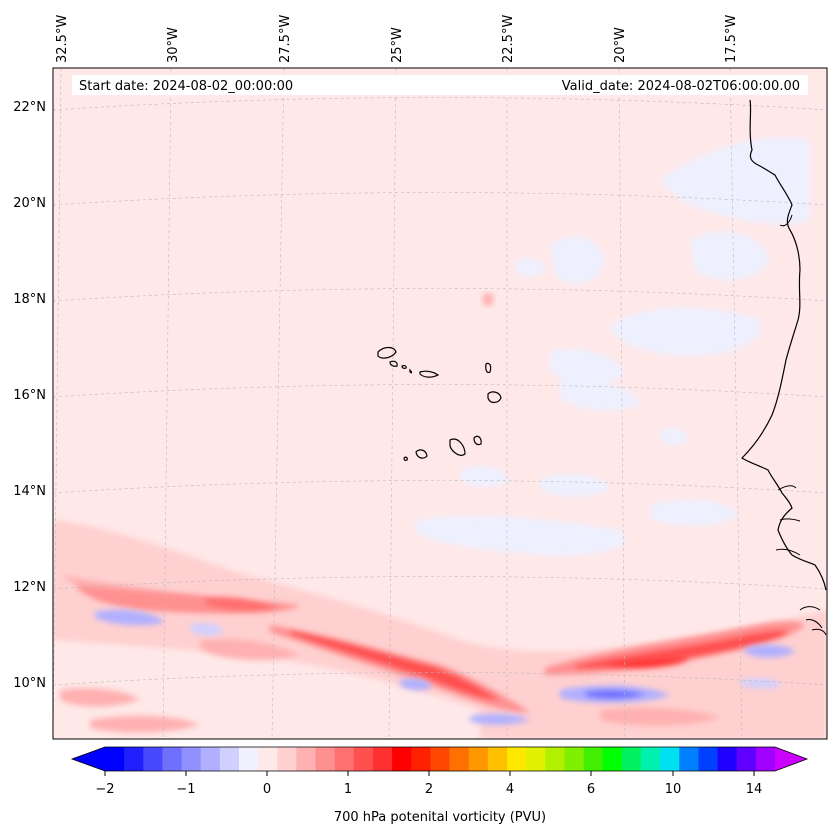 This screenshot has width=837, height=836. I want to click on colorbar-tick-label: 14, so click(754, 789).